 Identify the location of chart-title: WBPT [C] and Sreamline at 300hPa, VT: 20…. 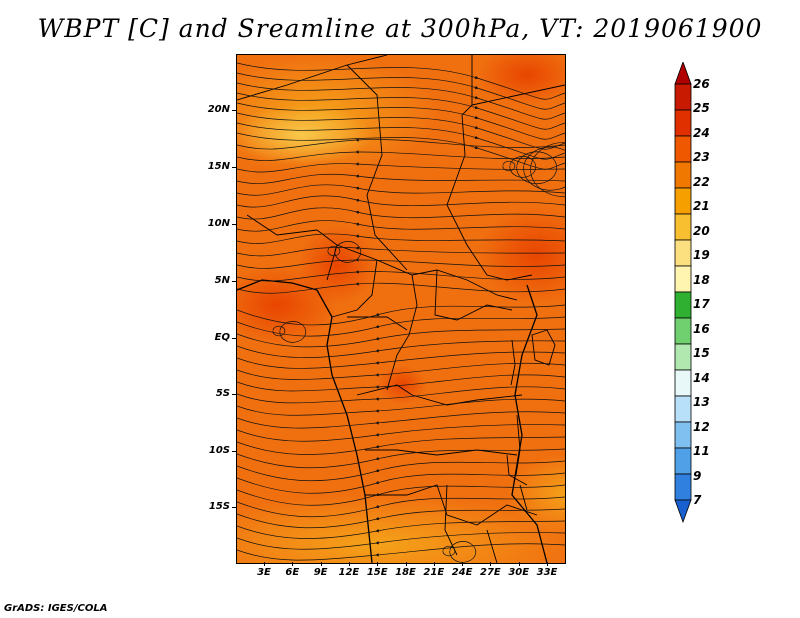
(400, 28).